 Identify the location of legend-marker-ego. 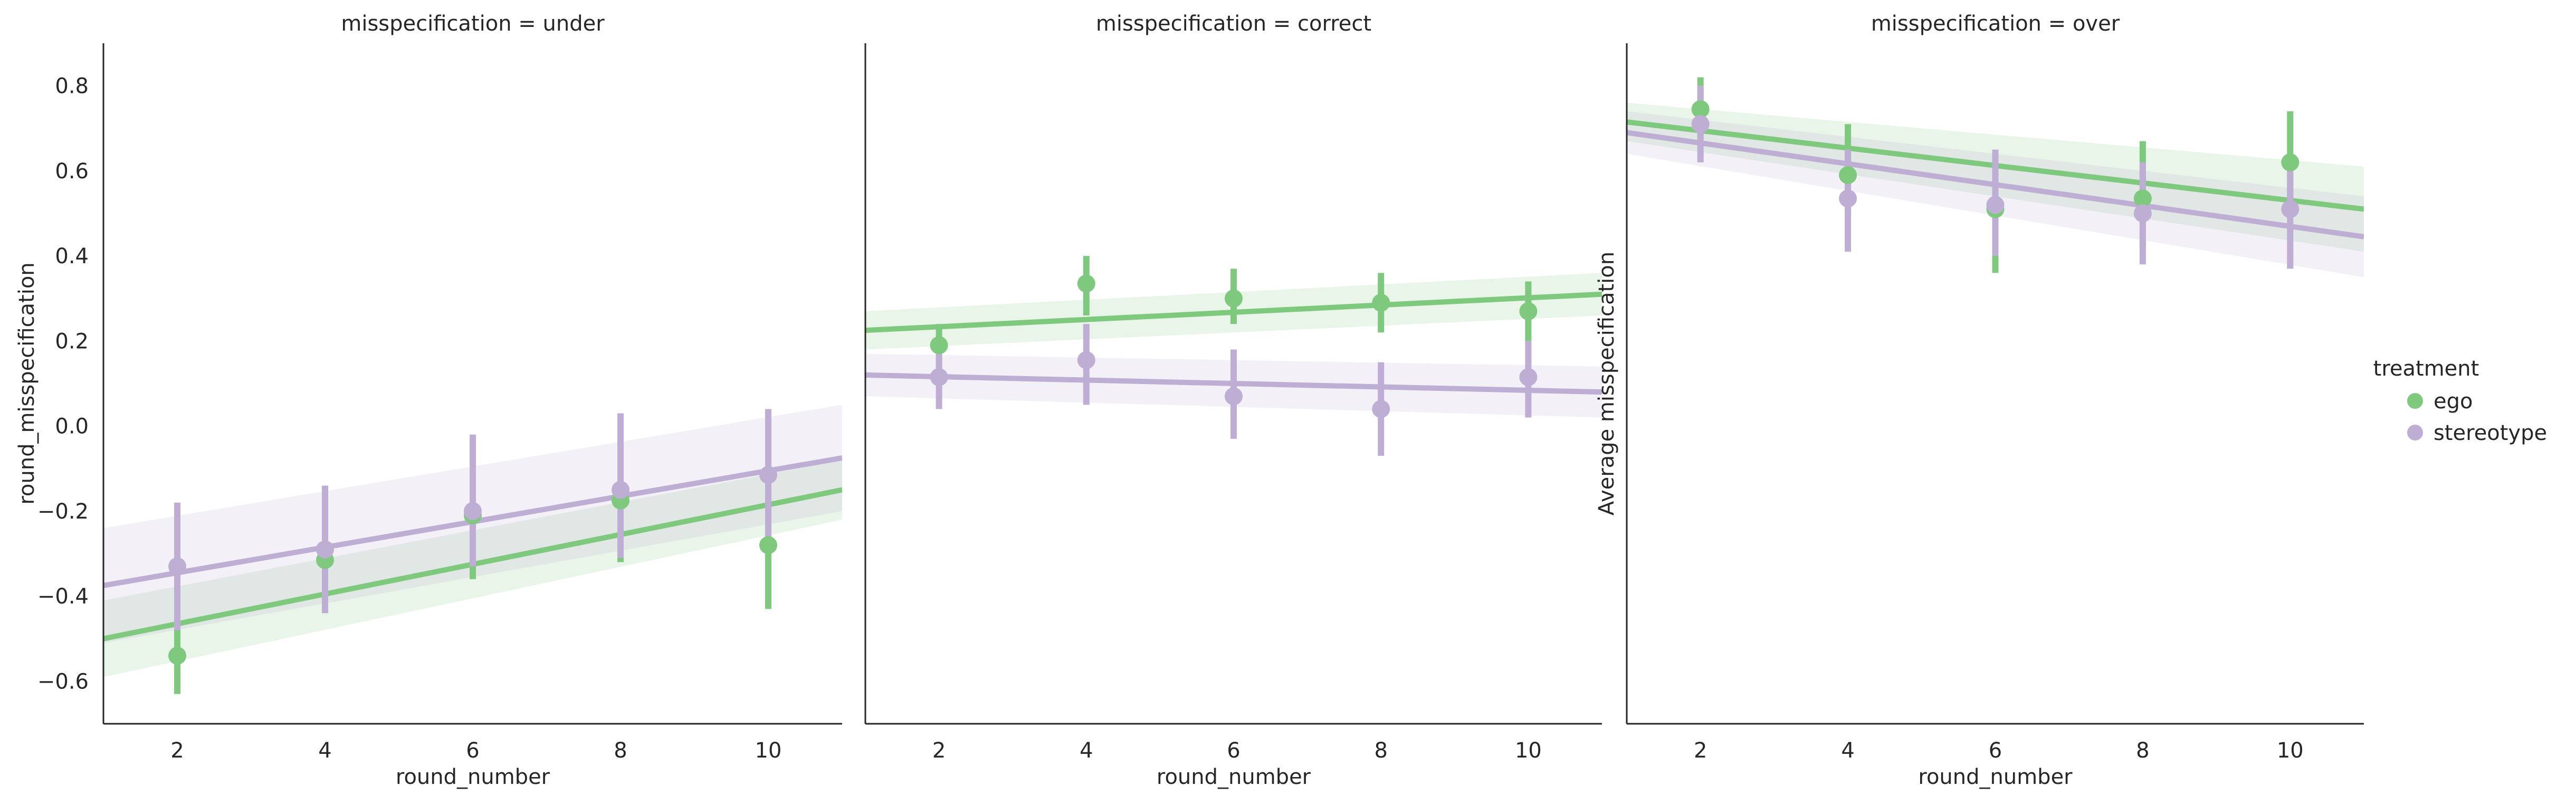
(2415, 401).